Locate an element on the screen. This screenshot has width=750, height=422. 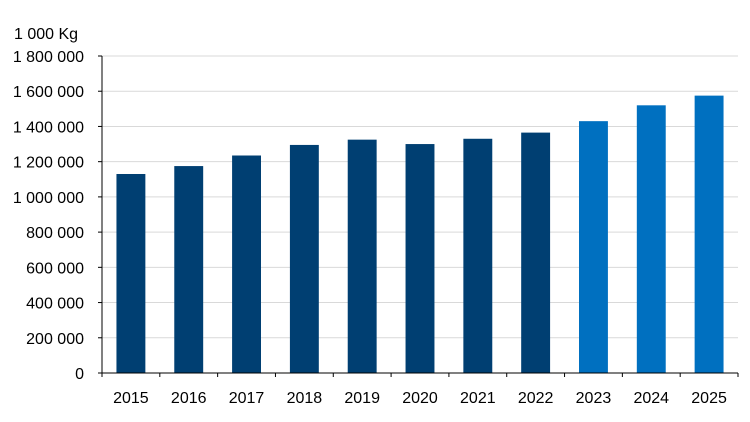
x-tick-label: 2016 is located at coordinates (189, 398).